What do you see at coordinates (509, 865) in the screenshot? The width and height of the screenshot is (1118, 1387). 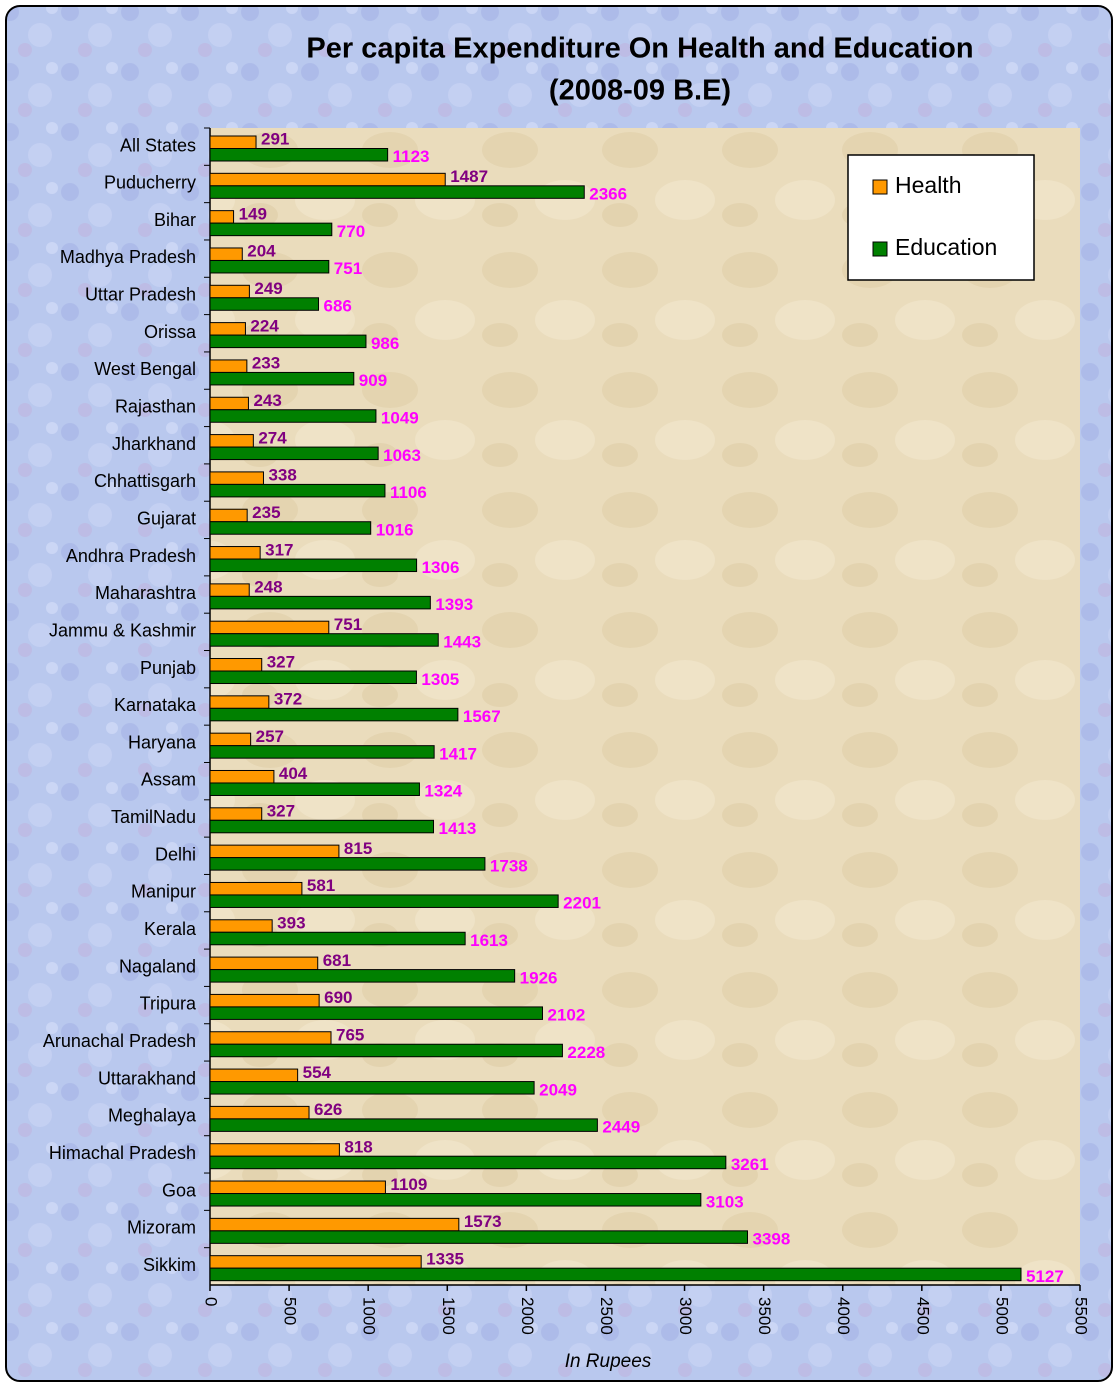 I see `data-label: 1738` at bounding box center [509, 865].